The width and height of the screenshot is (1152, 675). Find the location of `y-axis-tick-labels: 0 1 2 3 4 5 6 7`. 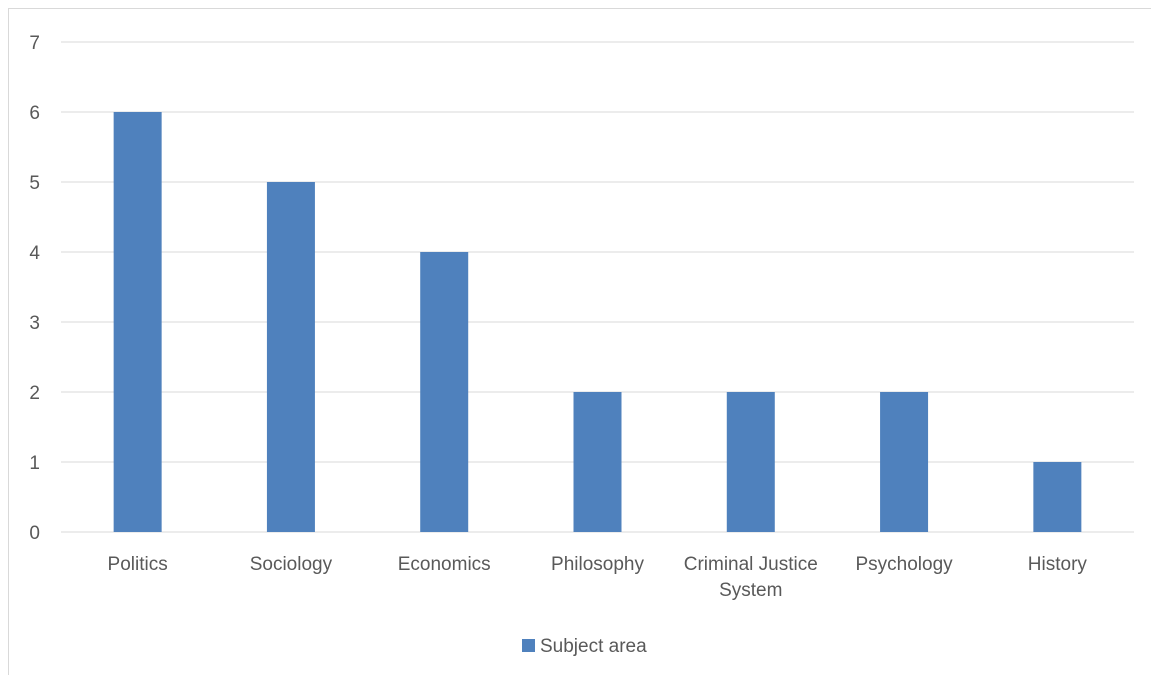

y-axis-tick-labels: 0 1 2 3 4 5 6 7 is located at coordinates (34, 288).